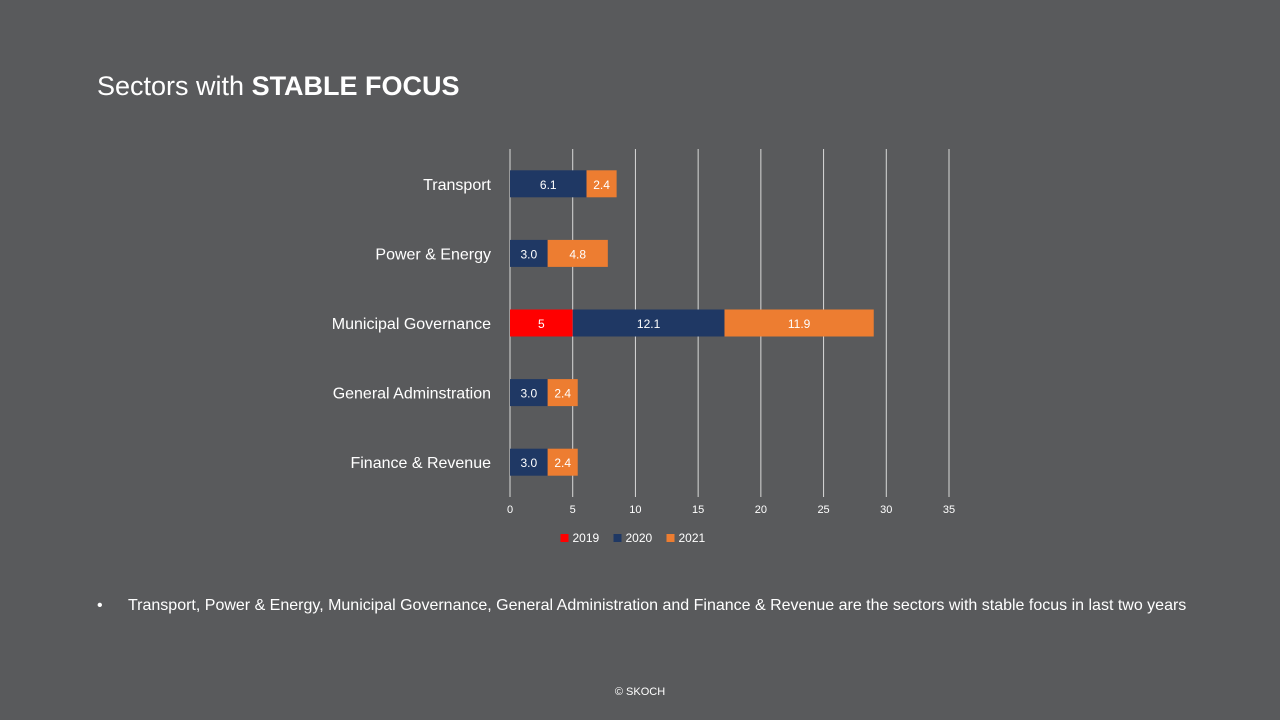  What do you see at coordinates (949, 510) in the screenshot?
I see `x-tick-label: 35` at bounding box center [949, 510].